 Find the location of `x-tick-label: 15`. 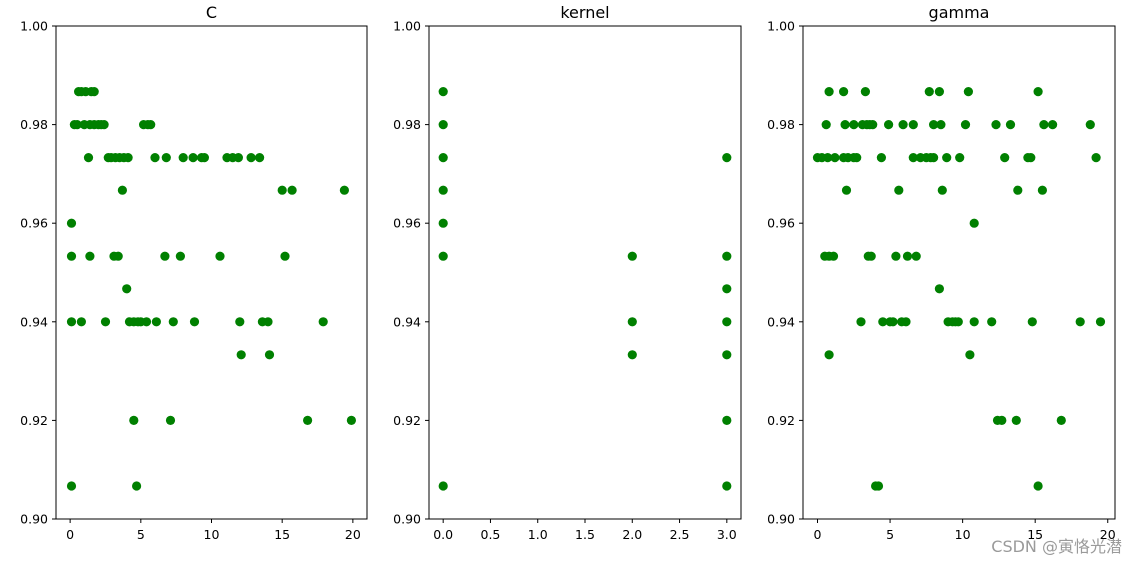

x-tick-label: 15 is located at coordinates (1035, 534).